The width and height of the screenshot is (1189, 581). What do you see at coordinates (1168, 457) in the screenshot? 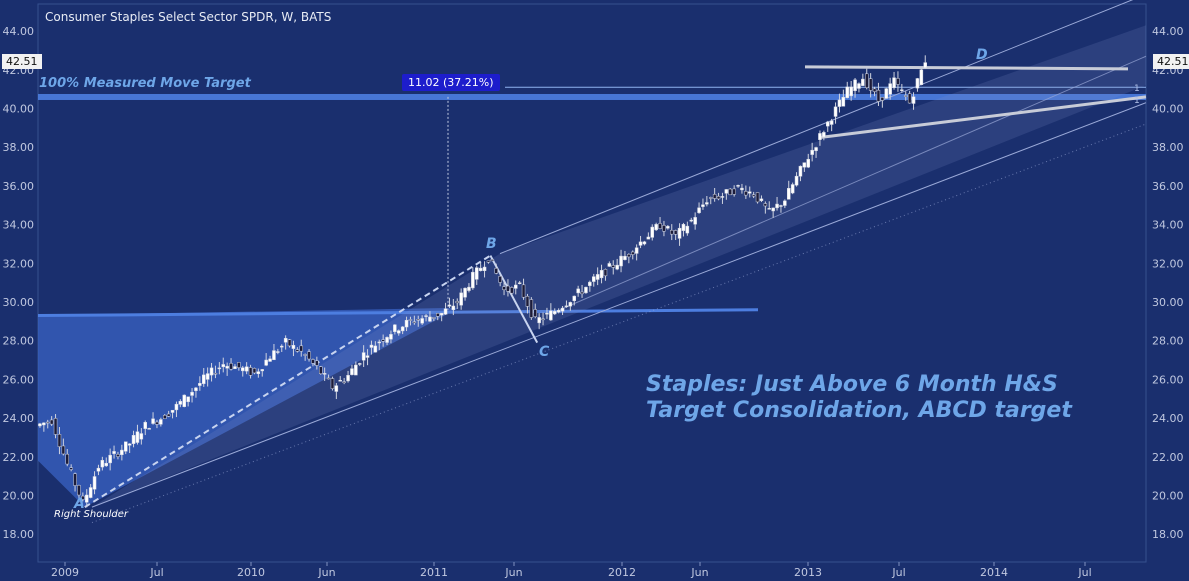
I see `y-tick-label-right: 22.00` at bounding box center [1168, 457].